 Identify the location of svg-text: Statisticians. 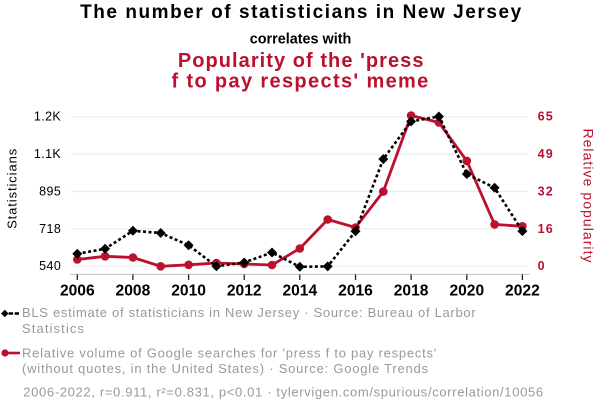
(12, 188).